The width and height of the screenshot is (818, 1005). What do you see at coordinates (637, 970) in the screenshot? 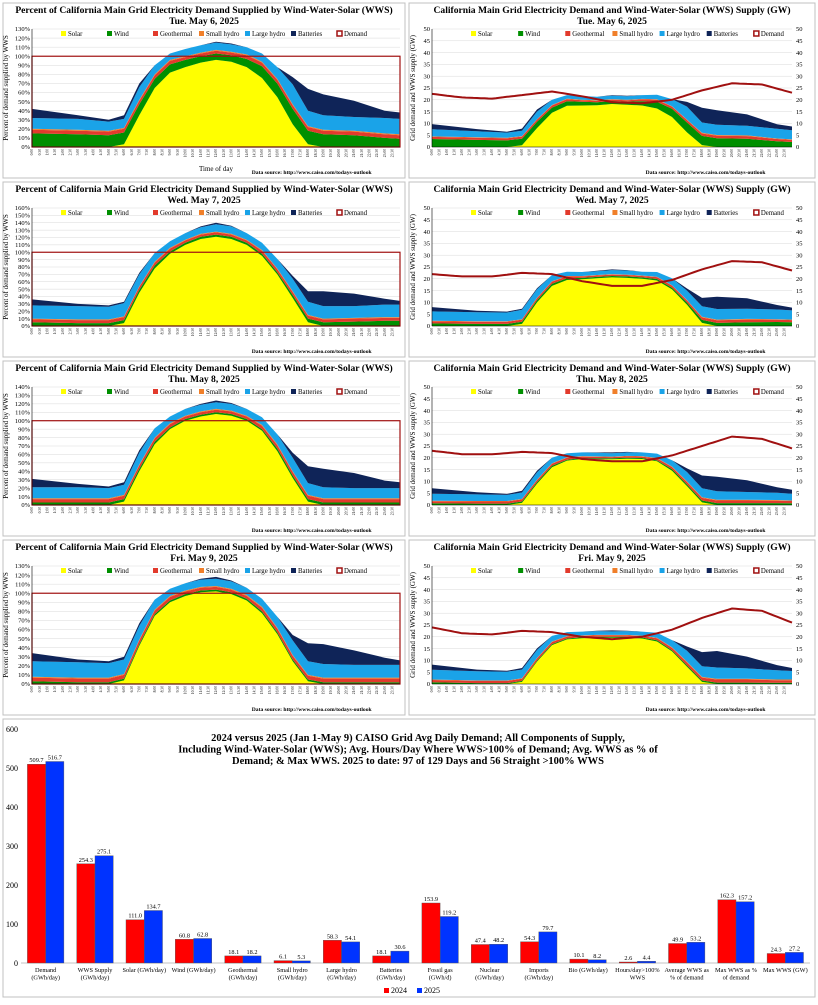
I see `bar-category-label: Hours/day>100%` at bounding box center [637, 970].